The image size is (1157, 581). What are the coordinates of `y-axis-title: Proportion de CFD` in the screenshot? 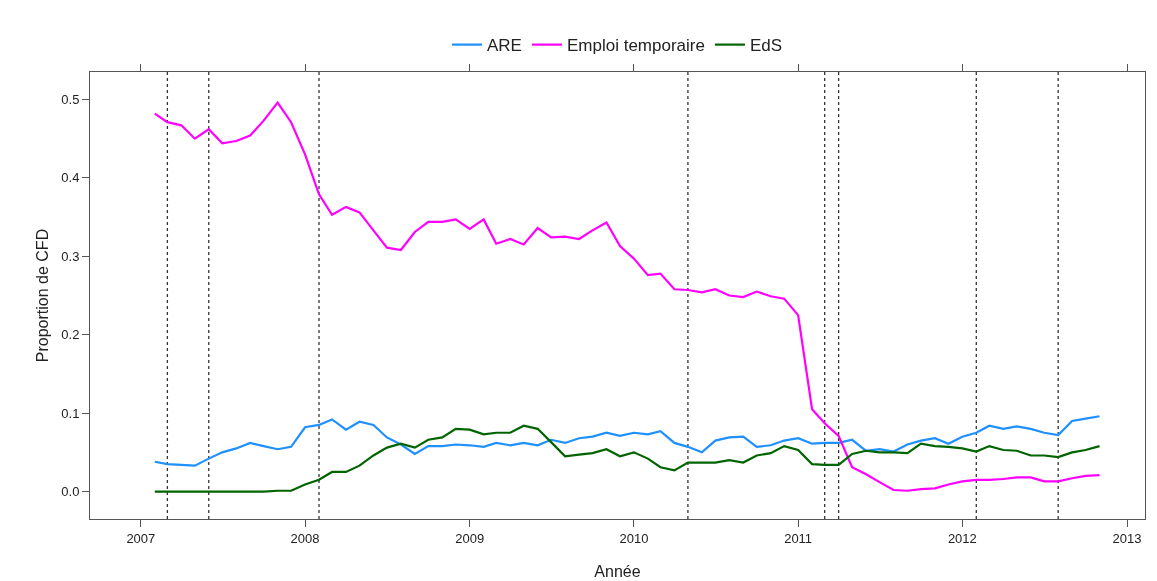 It's located at (42, 295).